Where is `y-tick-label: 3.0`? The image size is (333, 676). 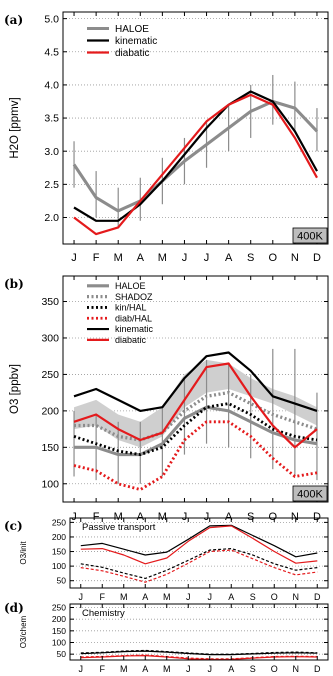 y-tick-label: 3.0 is located at coordinates (51, 152).